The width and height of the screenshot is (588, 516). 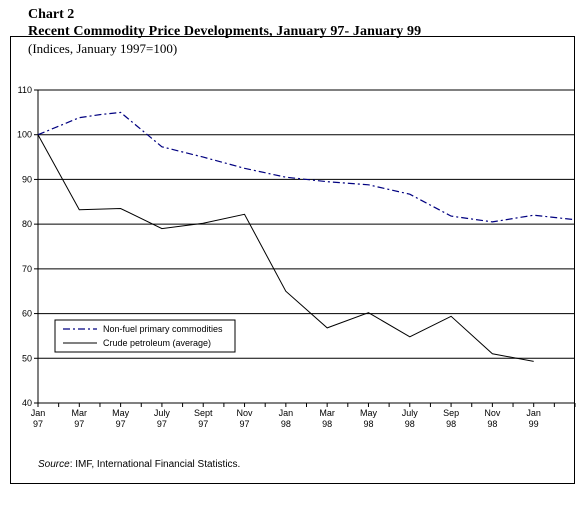 I want to click on y-tick-label: 100, so click(x=24, y=135).